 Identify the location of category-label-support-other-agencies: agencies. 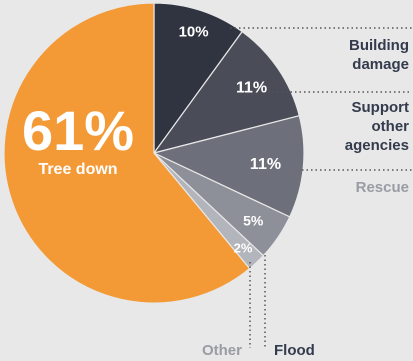
(377, 145).